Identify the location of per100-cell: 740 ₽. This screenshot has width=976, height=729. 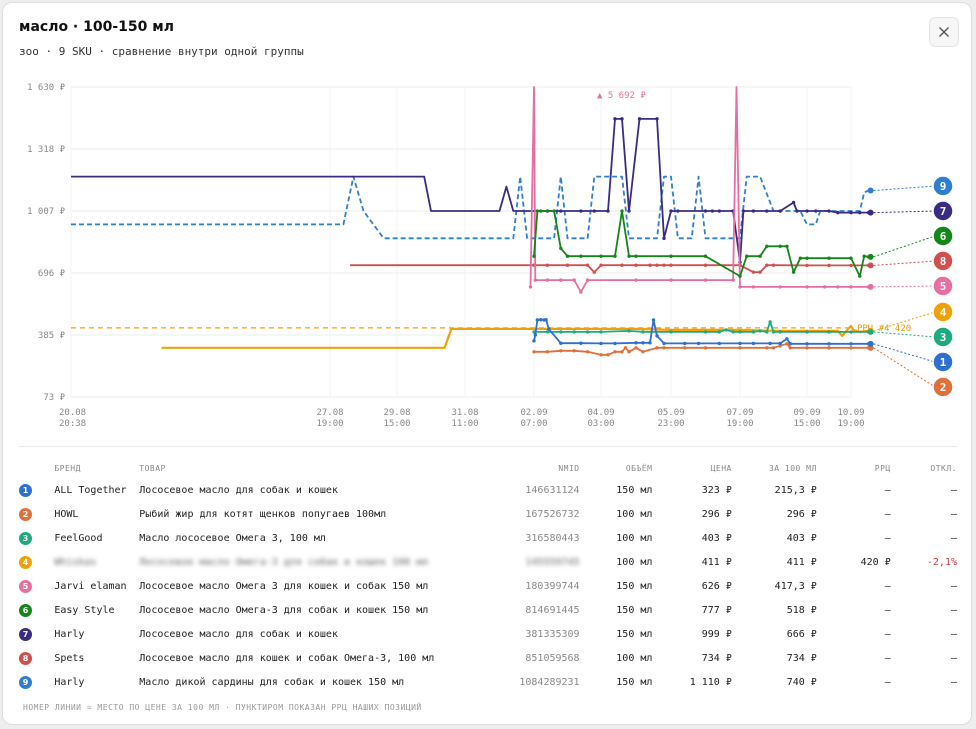
(801, 682).